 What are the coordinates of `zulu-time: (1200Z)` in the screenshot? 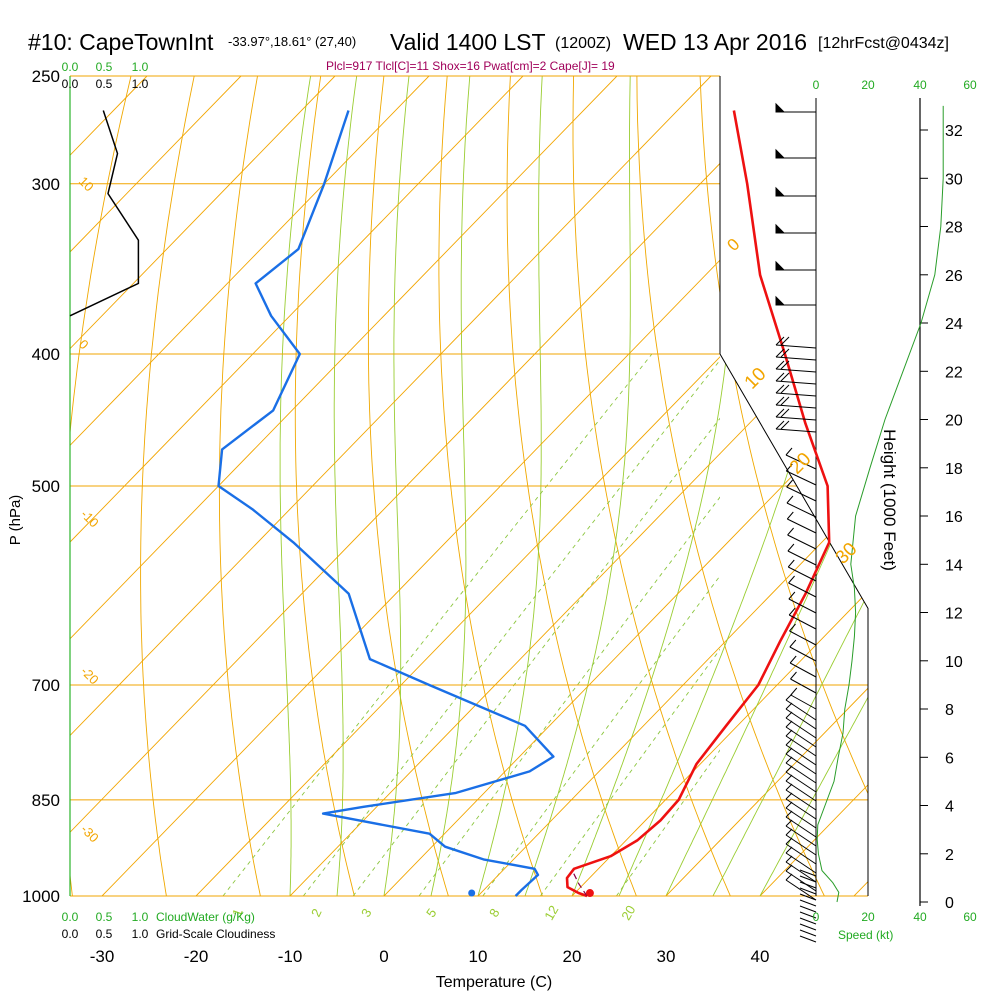 It's located at (583, 43).